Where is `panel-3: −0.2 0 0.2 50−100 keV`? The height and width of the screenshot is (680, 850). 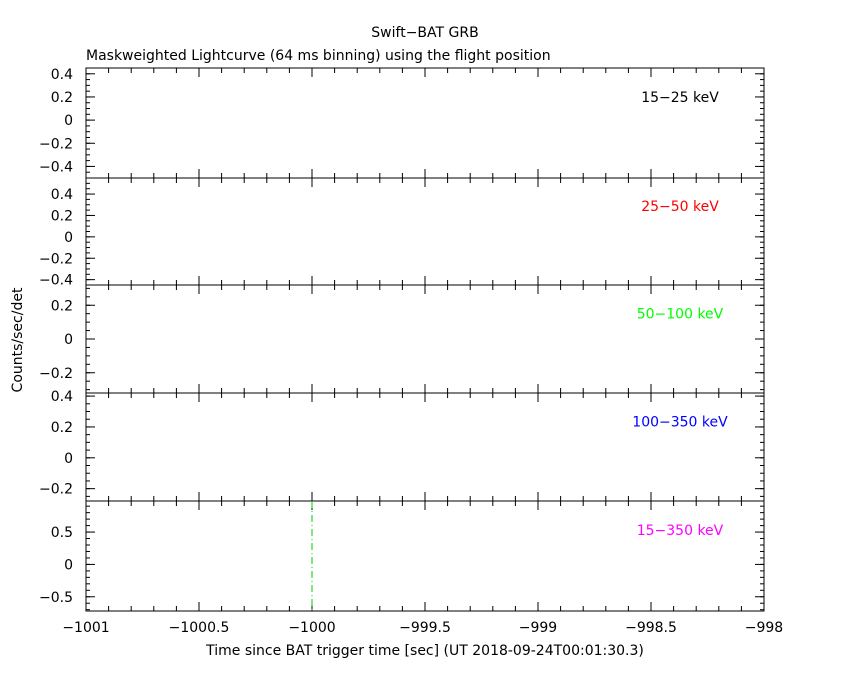 panel-3: −0.2 0 0.2 50−100 keV is located at coordinates (402, 339).